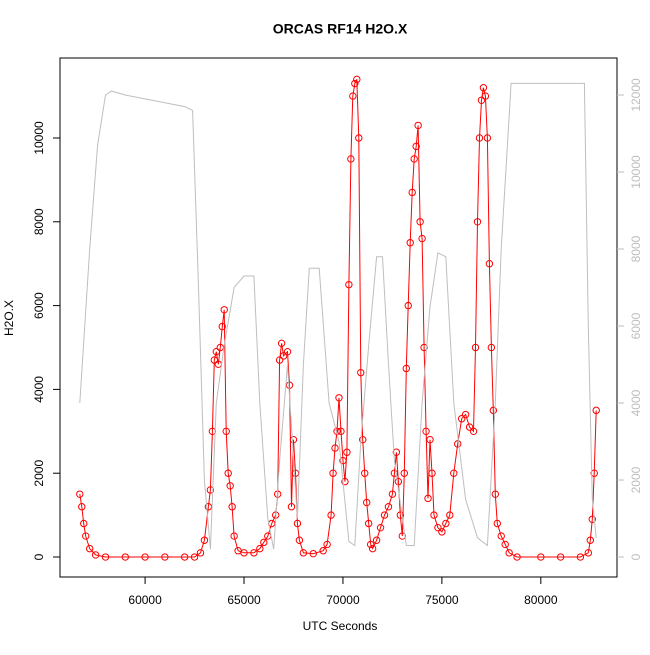 This screenshot has height=655, width=650. What do you see at coordinates (340, 29) in the screenshot?
I see `chart-title: ORCAS RF14 H2O.X` at bounding box center [340, 29].